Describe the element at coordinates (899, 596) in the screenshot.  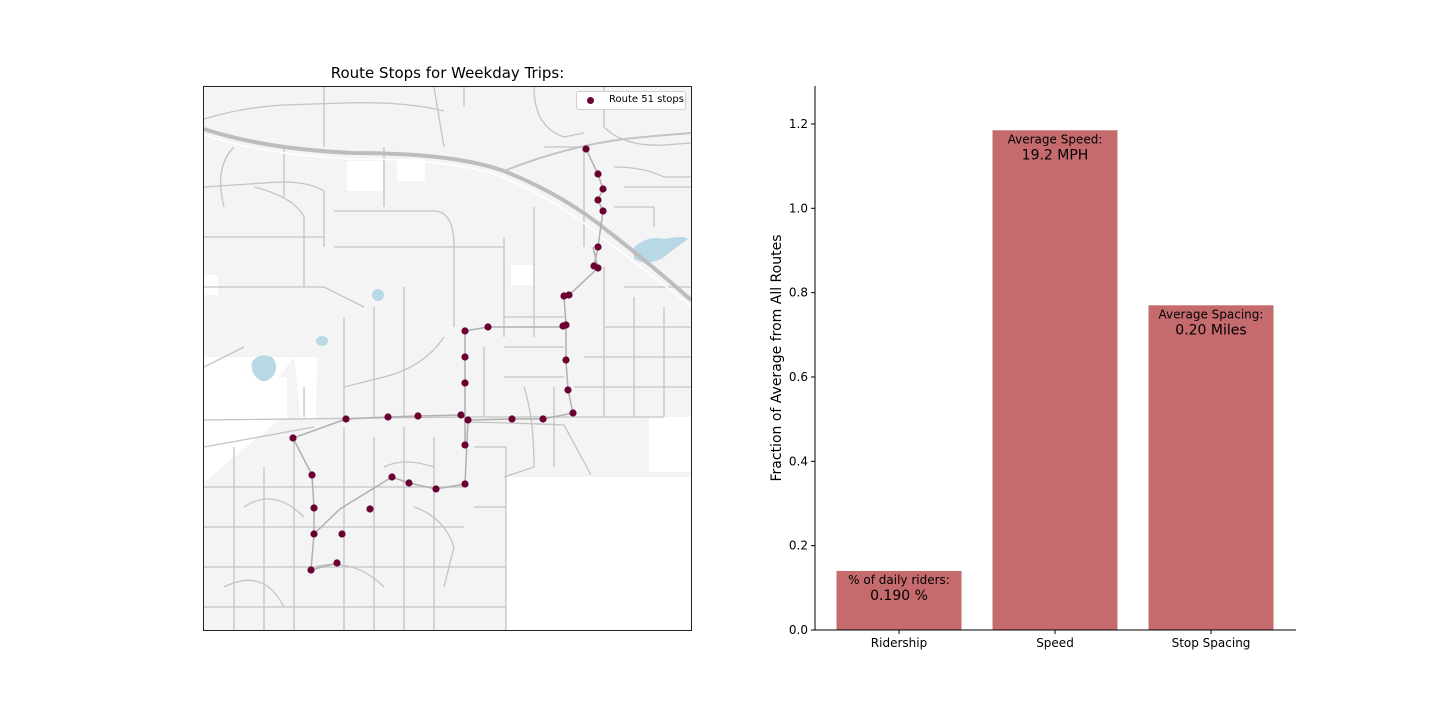
I see `bar-annotation-value: 0.190 %` at that location.